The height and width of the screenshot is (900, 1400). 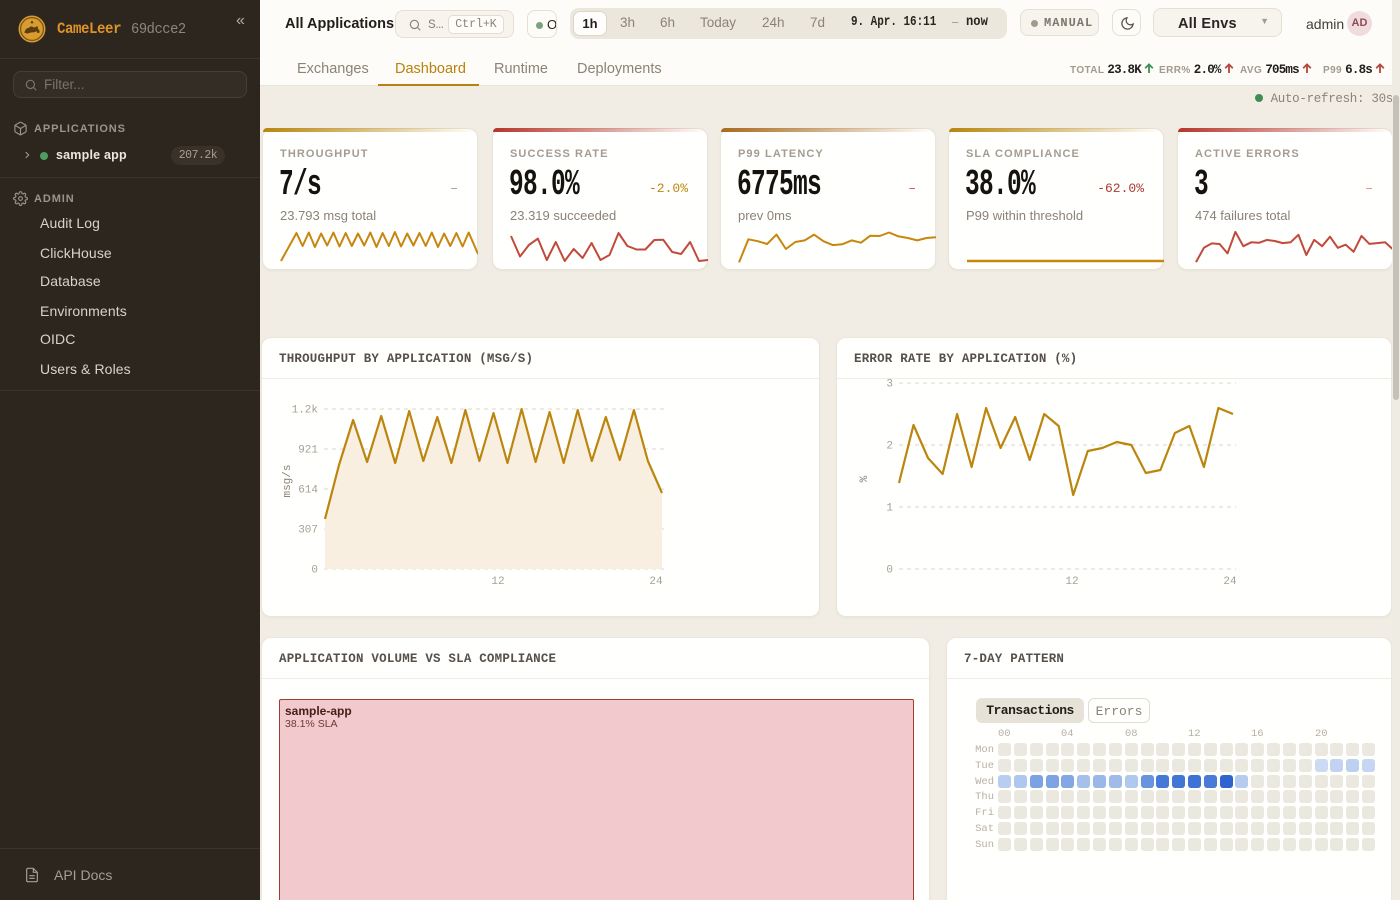 What do you see at coordinates (308, 491) in the screenshot?
I see `svg-text: 614` at bounding box center [308, 491].